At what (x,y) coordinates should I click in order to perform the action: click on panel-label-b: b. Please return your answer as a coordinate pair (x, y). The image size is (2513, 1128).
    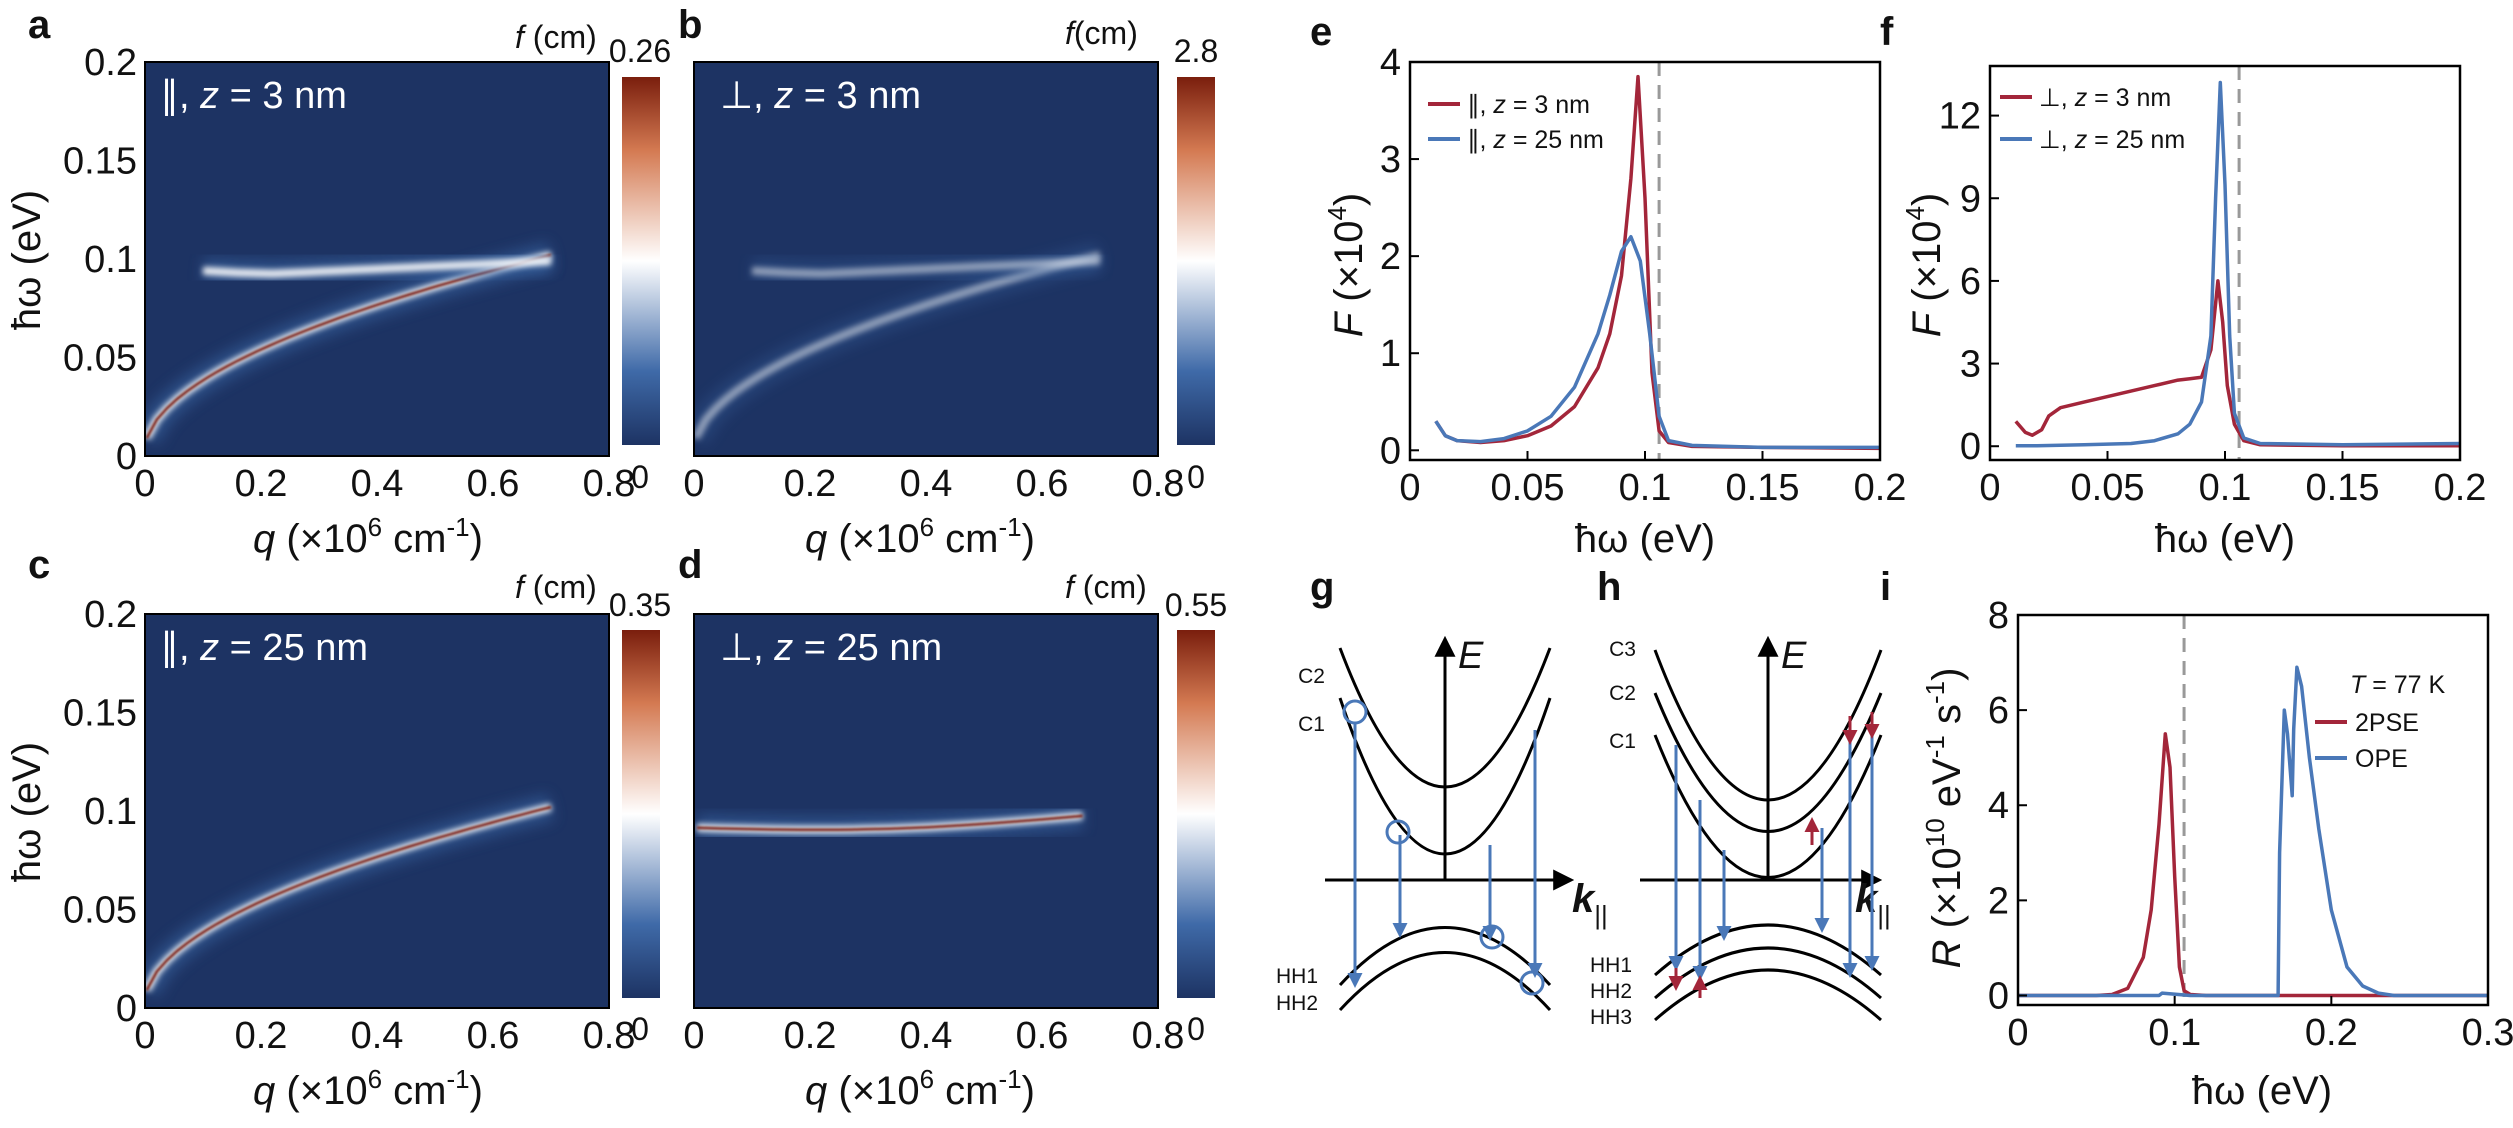
    Looking at the image, I should click on (690, 25).